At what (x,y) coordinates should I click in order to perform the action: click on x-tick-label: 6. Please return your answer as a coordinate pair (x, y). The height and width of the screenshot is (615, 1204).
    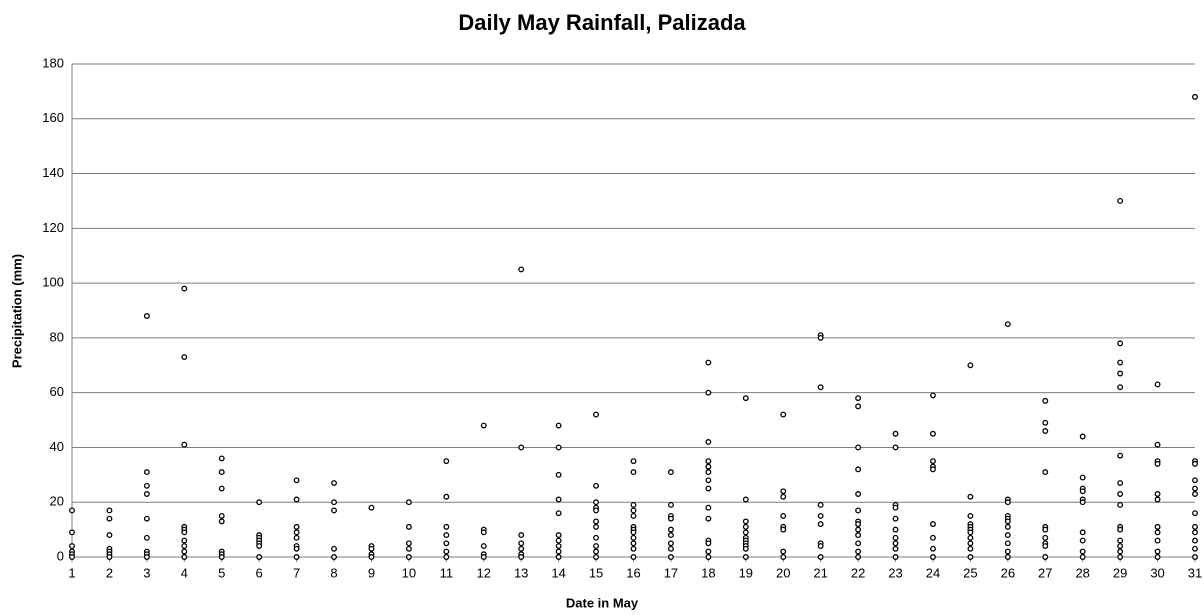
    Looking at the image, I should click on (259, 572).